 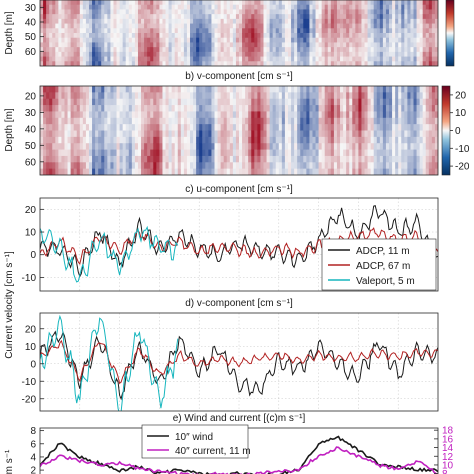 I want to click on panel-c-title: c) u-component [cm s⁻¹], so click(x=239, y=189).